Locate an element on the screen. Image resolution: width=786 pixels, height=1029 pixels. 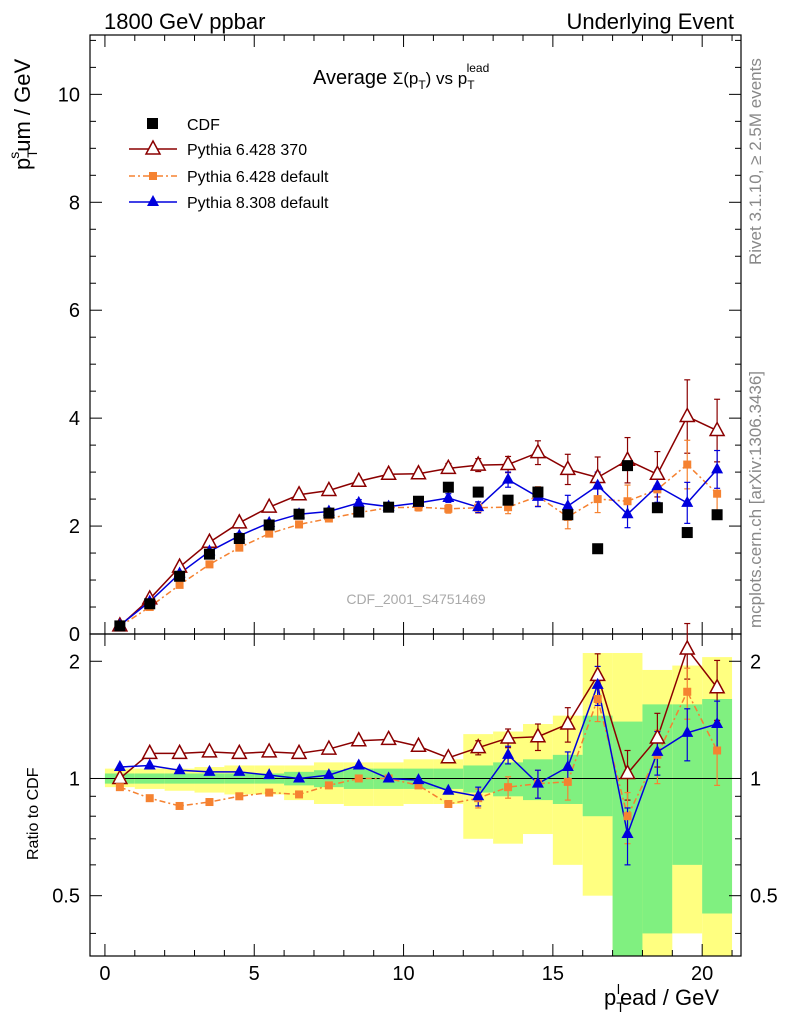
bot-ytick-label-right-0.5: 0.5 is located at coordinates (764, 897).